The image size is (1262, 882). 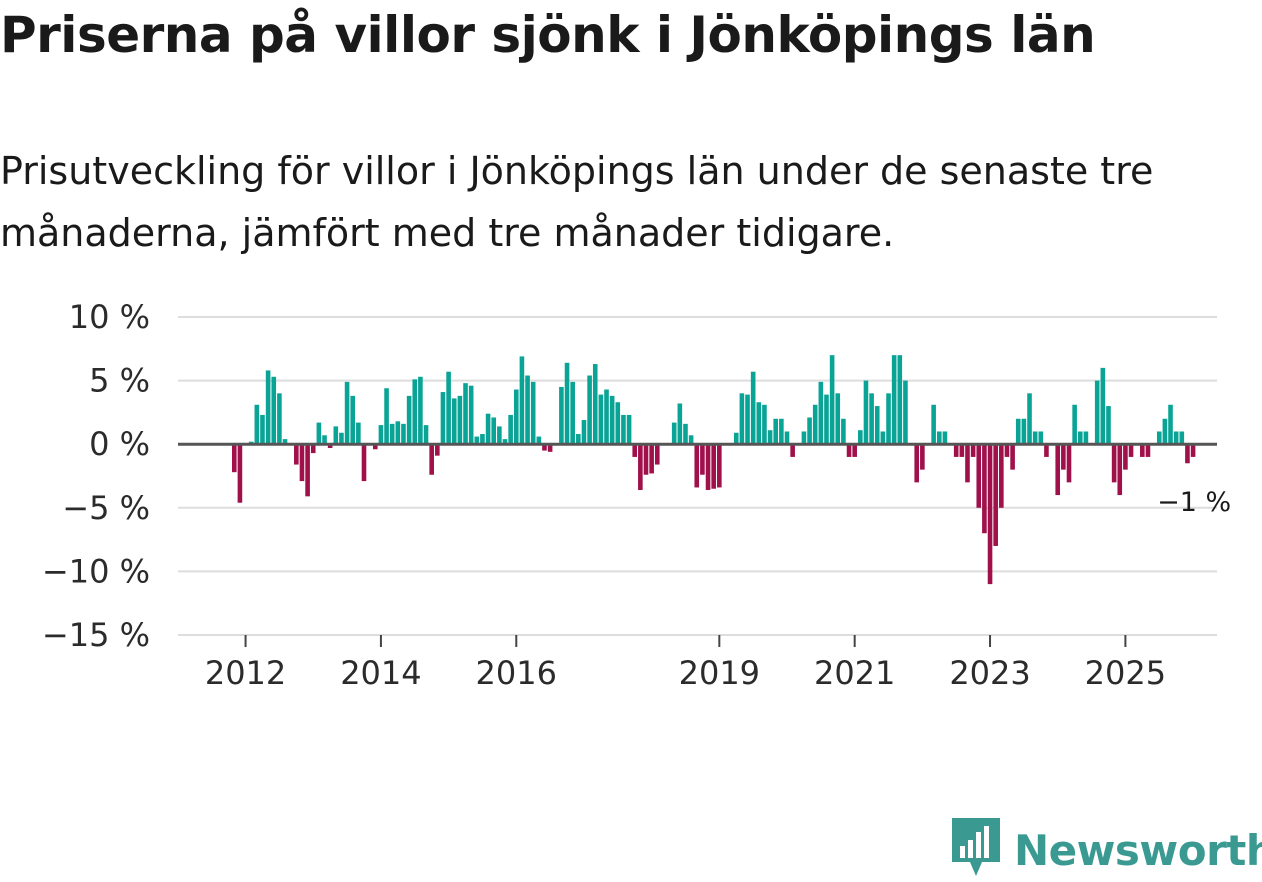 I want to click on x-tick-label: 2025, so click(x=1125, y=673).